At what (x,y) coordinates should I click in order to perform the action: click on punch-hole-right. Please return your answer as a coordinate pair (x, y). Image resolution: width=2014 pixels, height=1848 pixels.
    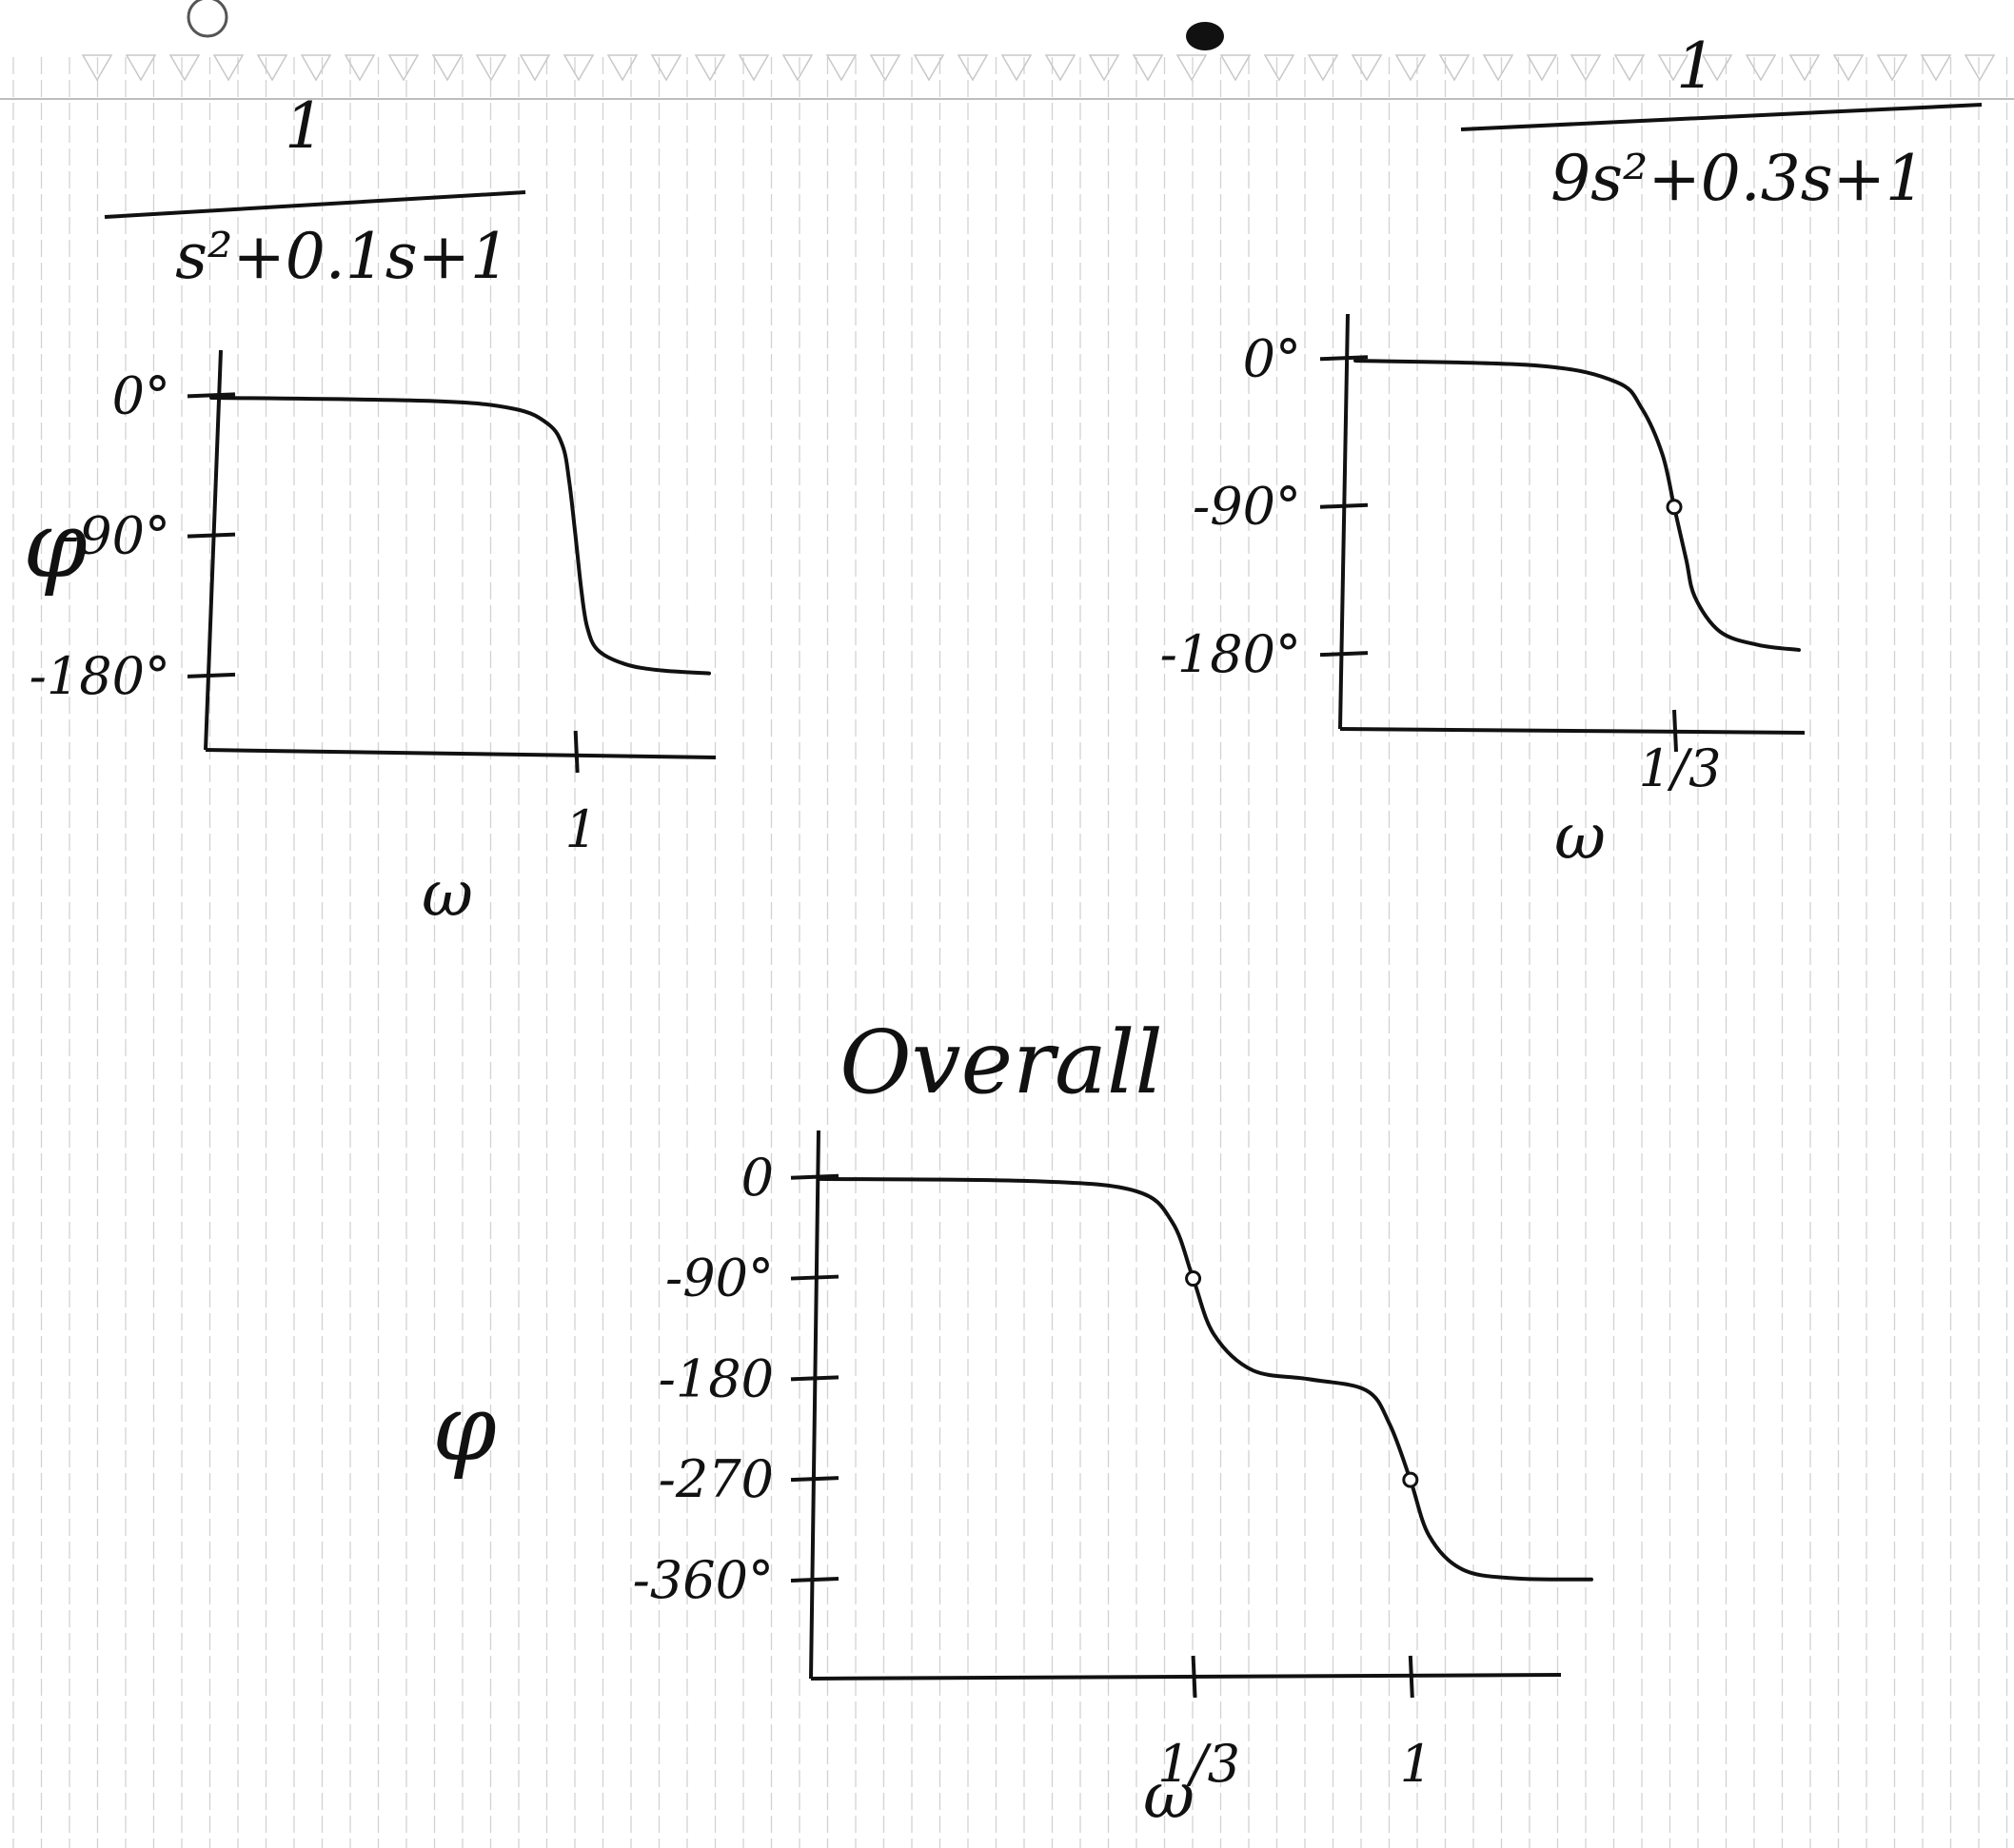
    Looking at the image, I should click on (1205, 36).